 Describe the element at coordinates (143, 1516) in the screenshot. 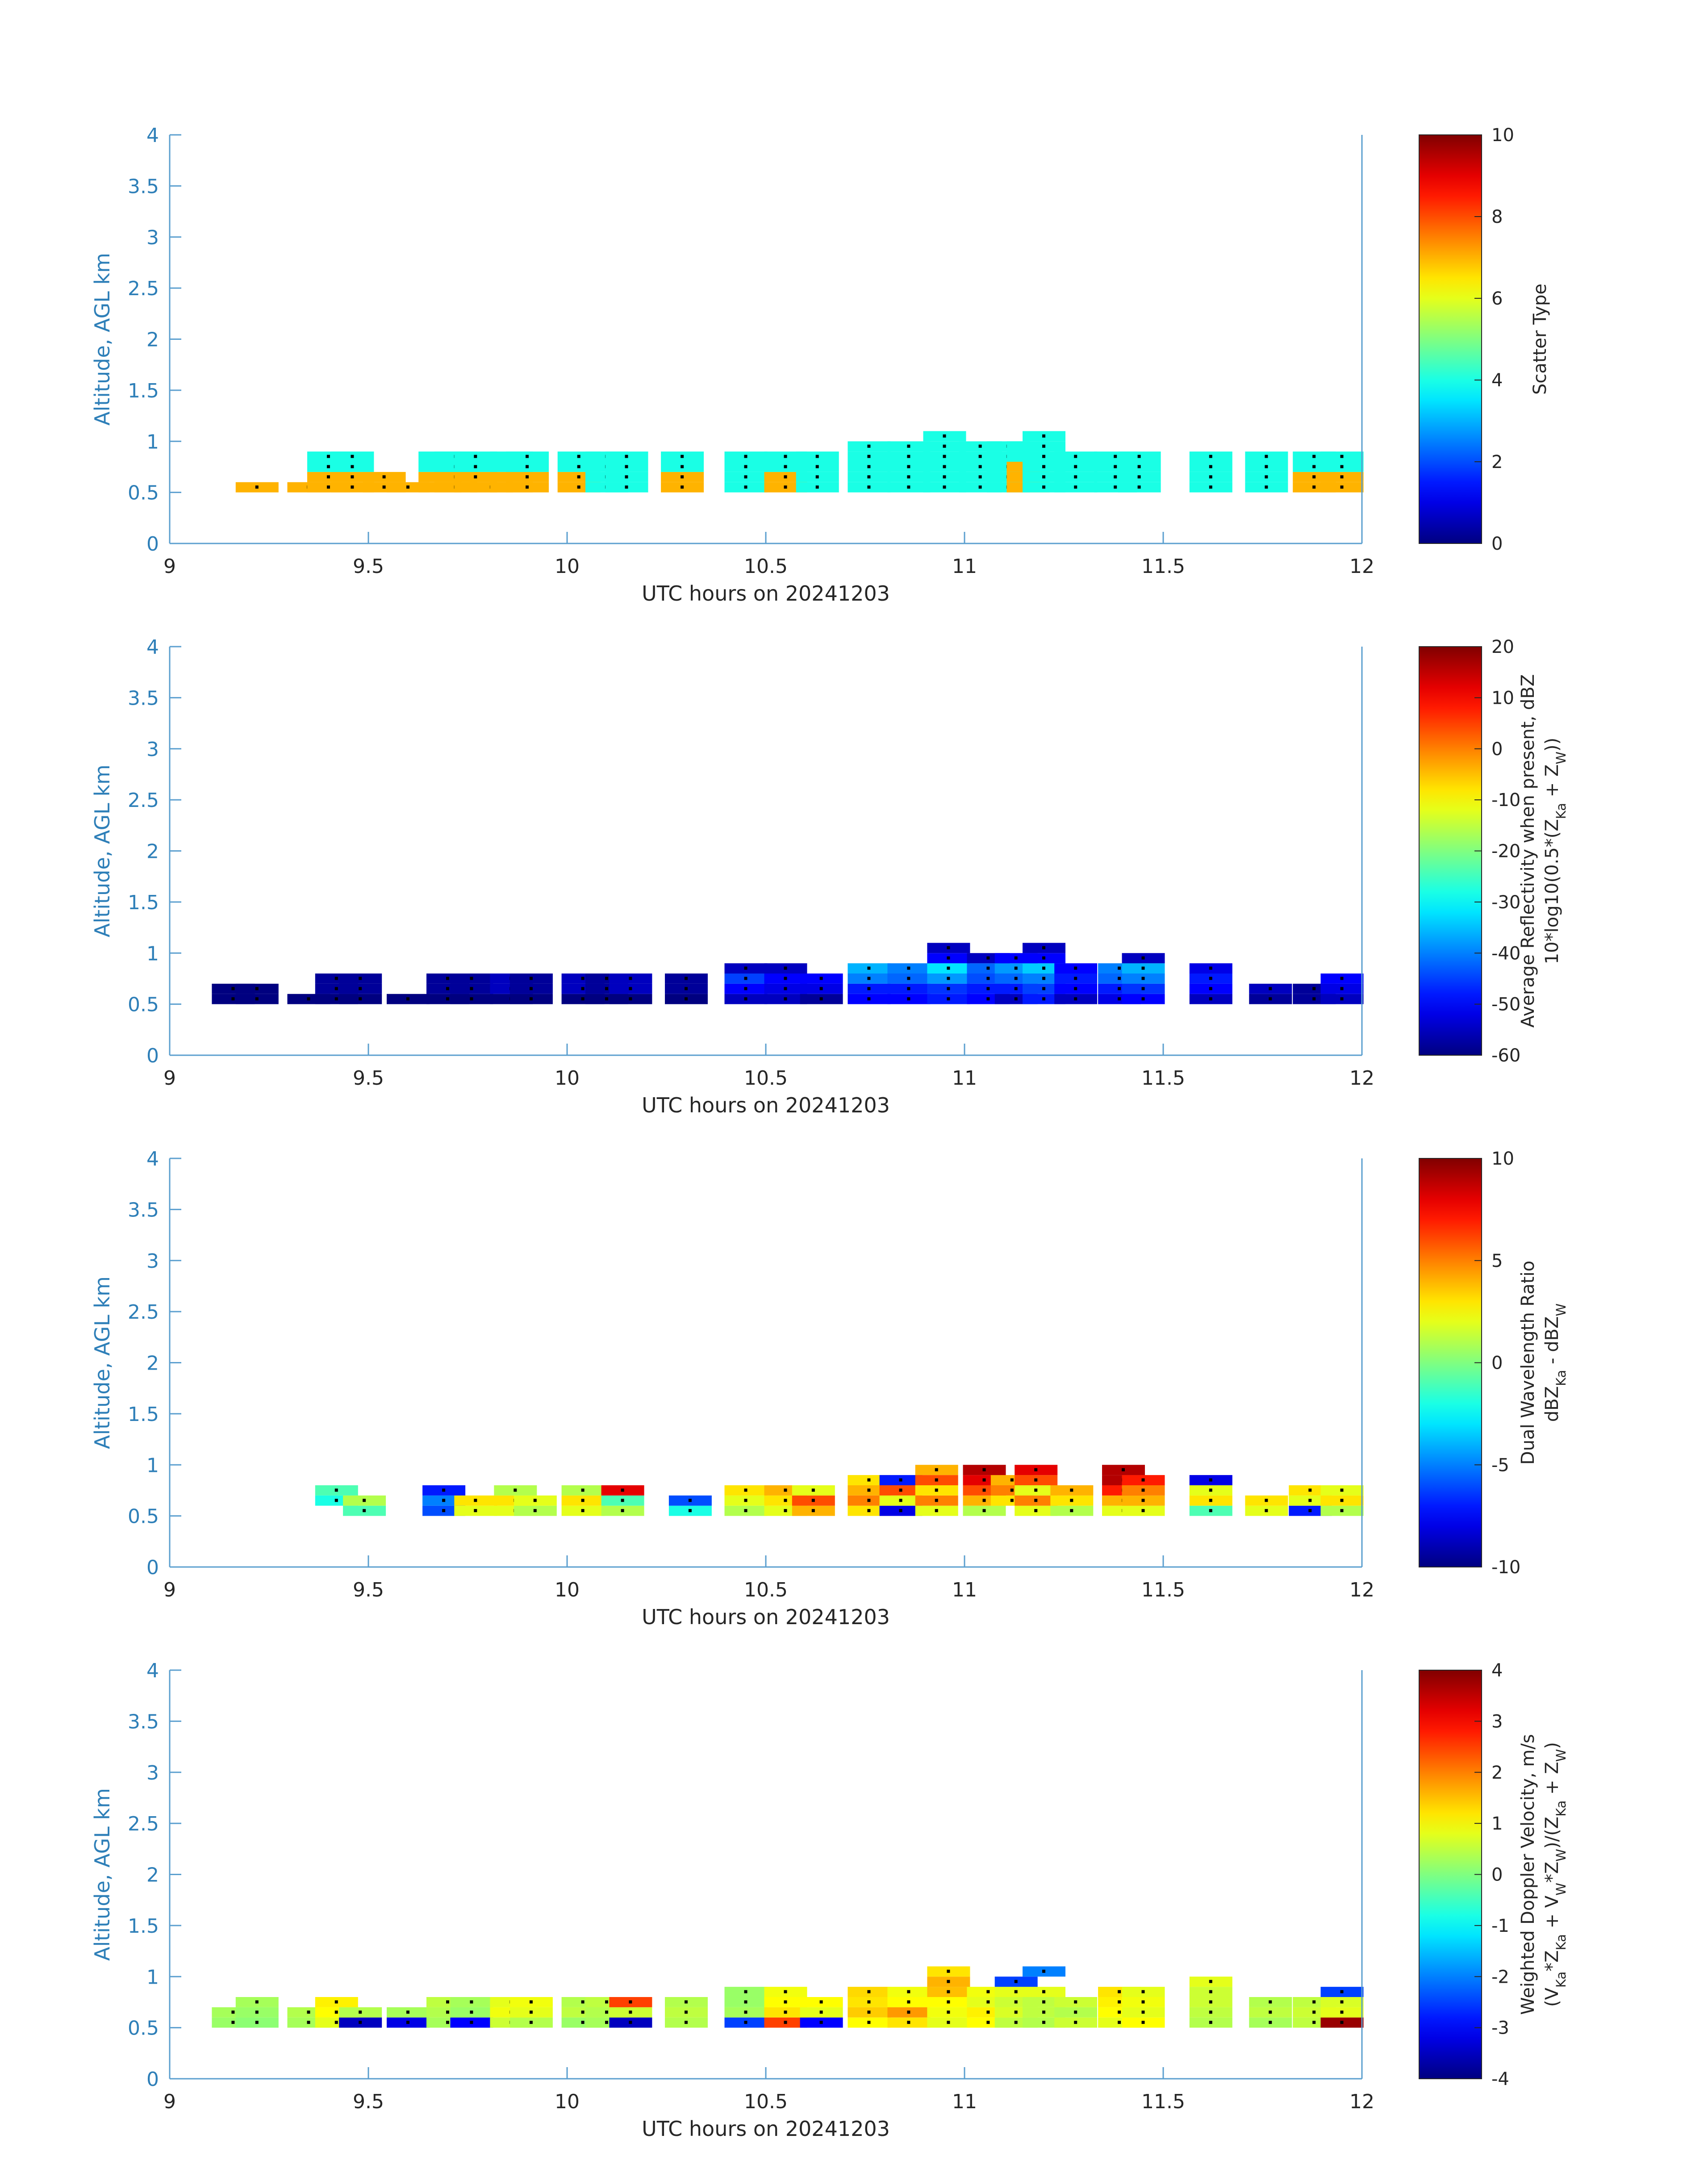

I see `y-tick-label: 0.5` at that location.